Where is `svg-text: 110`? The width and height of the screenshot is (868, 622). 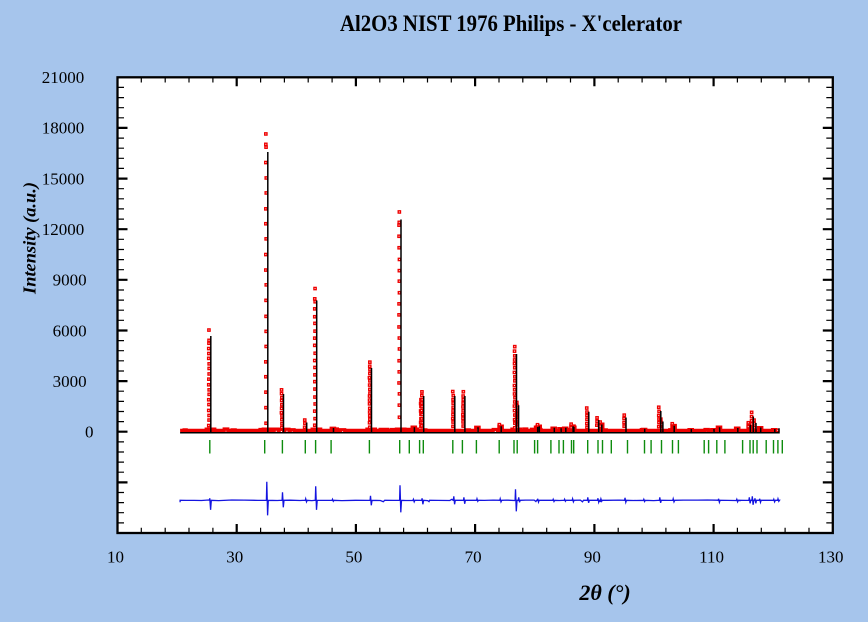
svg-text: 110 is located at coordinates (711, 557).